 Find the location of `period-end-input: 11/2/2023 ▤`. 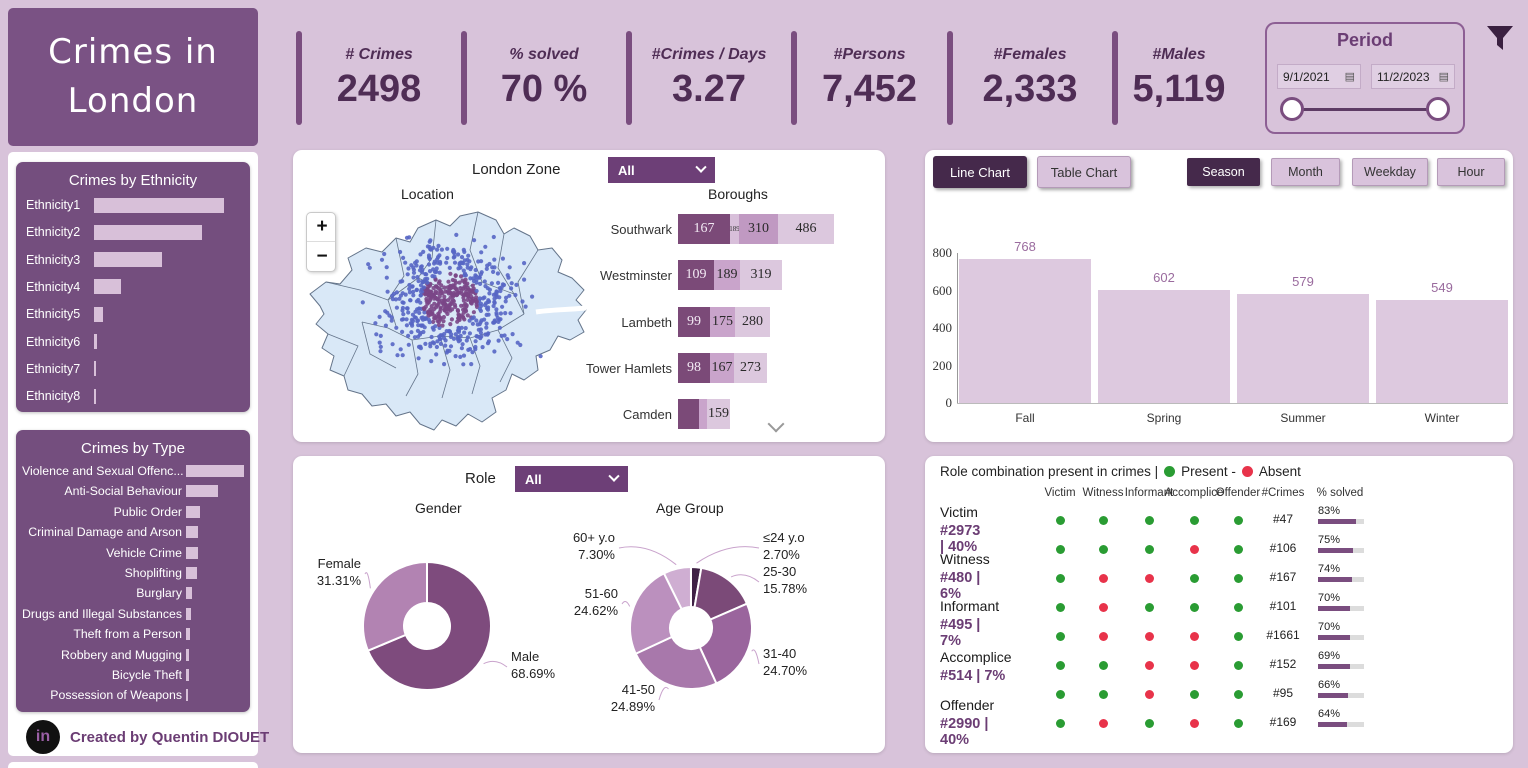

period-end-input: 11/2/2023 ▤ is located at coordinates (1413, 76).